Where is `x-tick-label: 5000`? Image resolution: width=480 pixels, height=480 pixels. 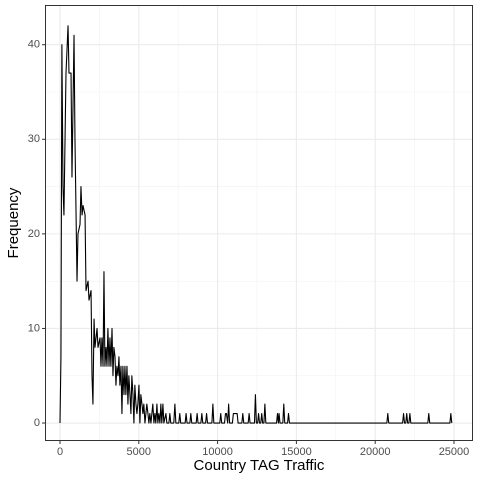 x-tick-label: 5000 is located at coordinates (139, 452).